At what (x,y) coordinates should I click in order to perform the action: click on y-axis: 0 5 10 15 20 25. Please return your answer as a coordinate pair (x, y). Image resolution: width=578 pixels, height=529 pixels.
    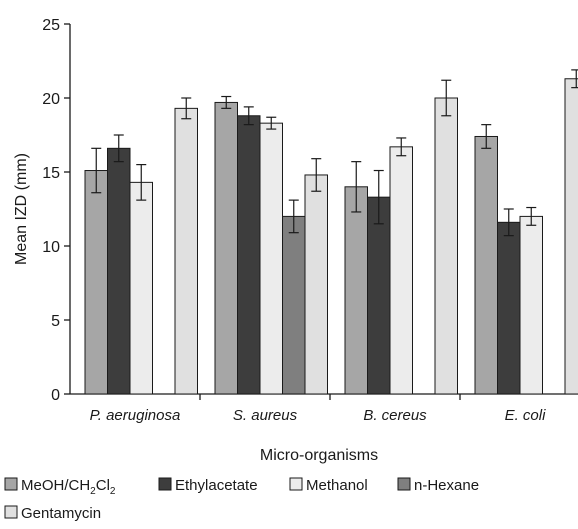
    Looking at the image, I should click on (56, 210).